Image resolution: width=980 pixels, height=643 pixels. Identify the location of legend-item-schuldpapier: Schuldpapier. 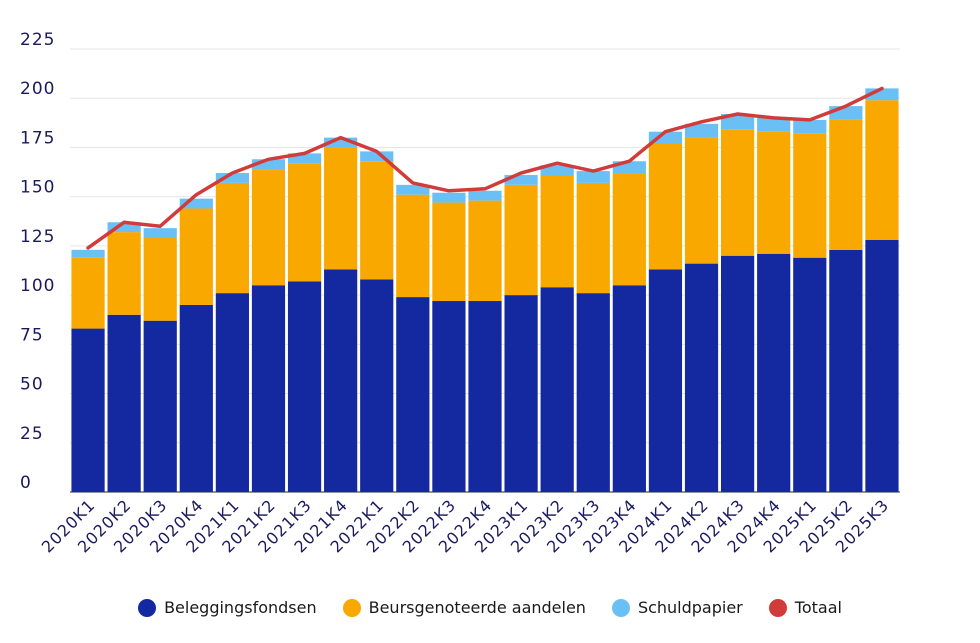
(677, 607).